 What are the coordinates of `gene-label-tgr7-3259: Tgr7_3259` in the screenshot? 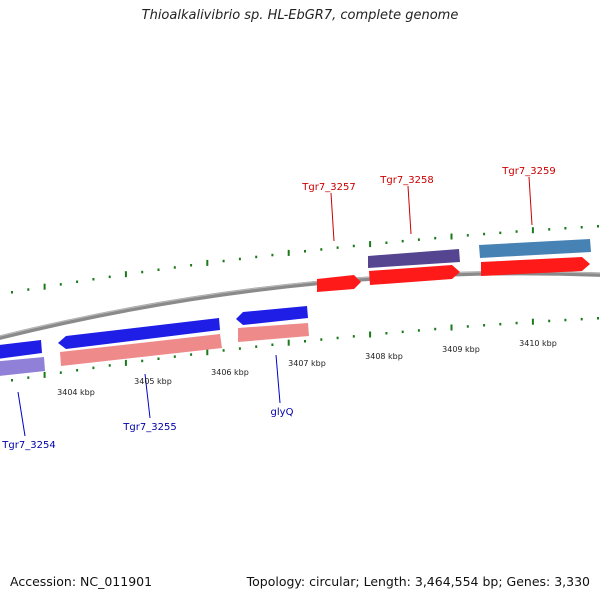 It's located at (528, 171).